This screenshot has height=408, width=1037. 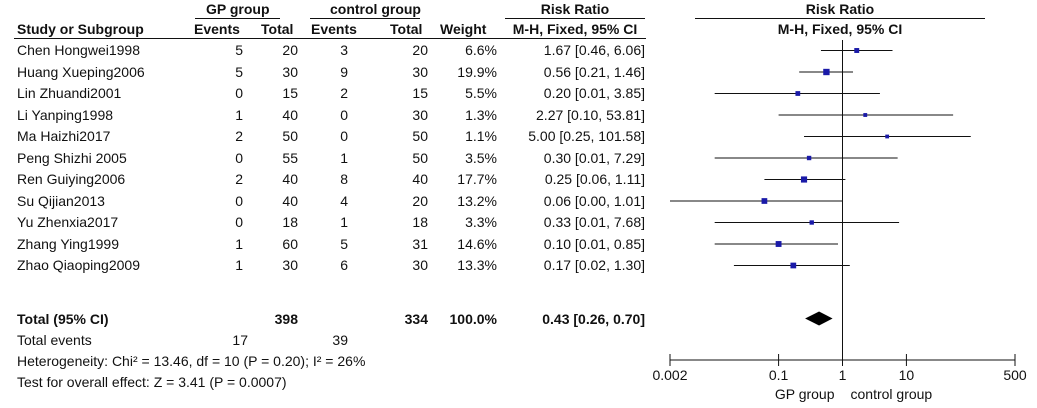 I want to click on header-rule, so click(x=330, y=38).